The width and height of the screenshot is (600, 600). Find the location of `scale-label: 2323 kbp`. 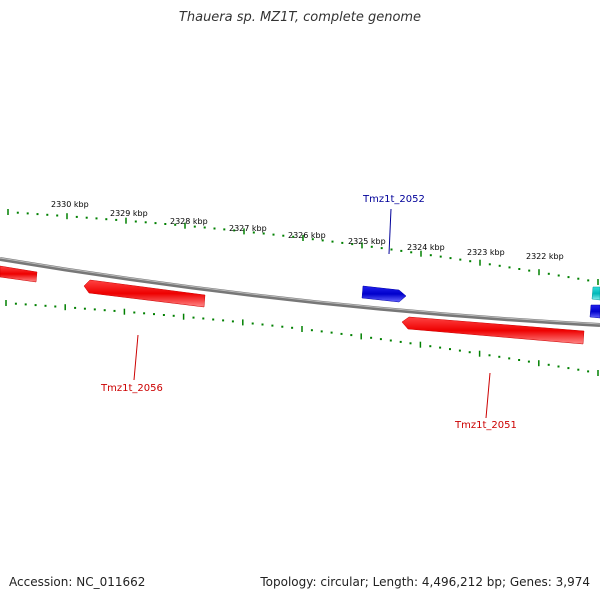

scale-label: 2323 kbp is located at coordinates (486, 252).